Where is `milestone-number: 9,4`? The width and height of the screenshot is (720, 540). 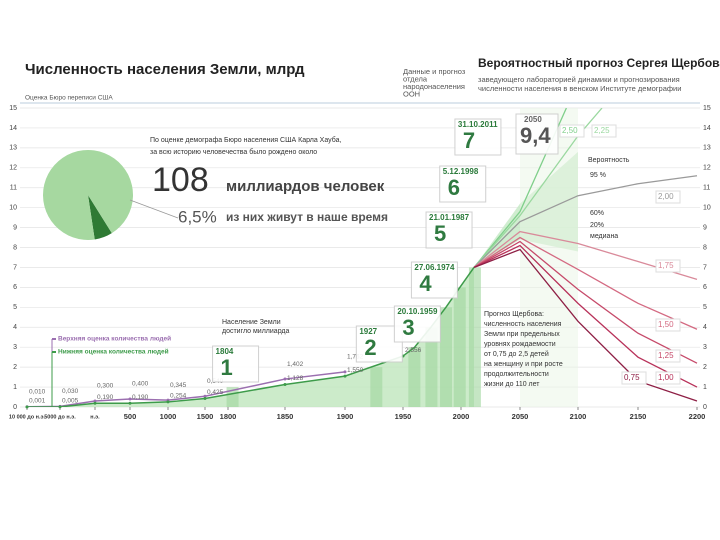
milestone-number: 9,4 is located at coordinates (535, 135).